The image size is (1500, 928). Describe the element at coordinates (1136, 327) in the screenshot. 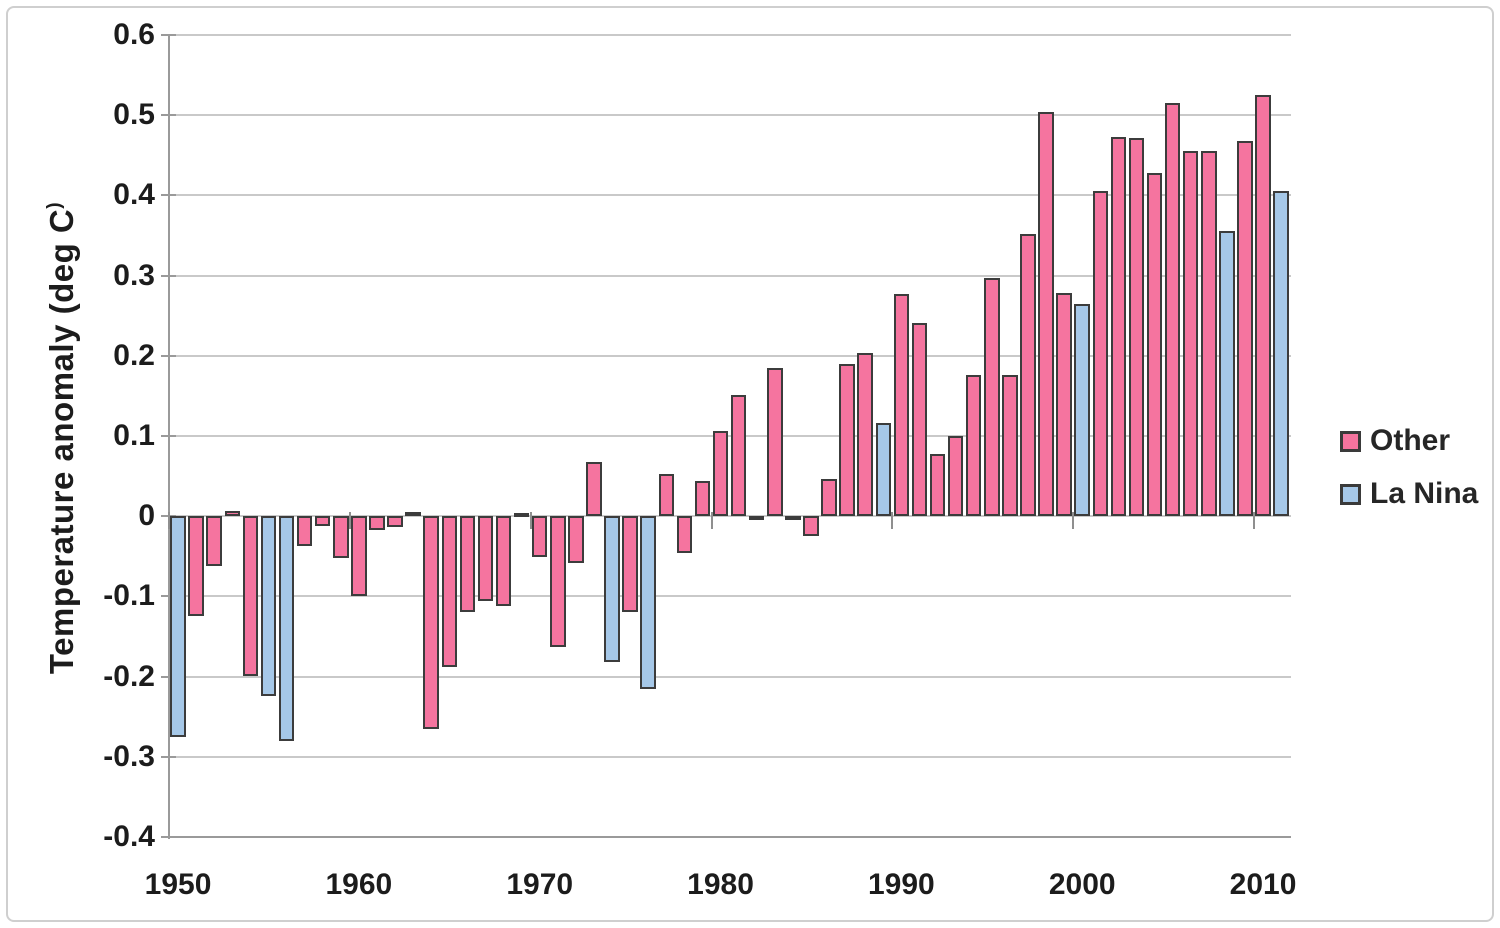

I see `bar-2003-other` at that location.